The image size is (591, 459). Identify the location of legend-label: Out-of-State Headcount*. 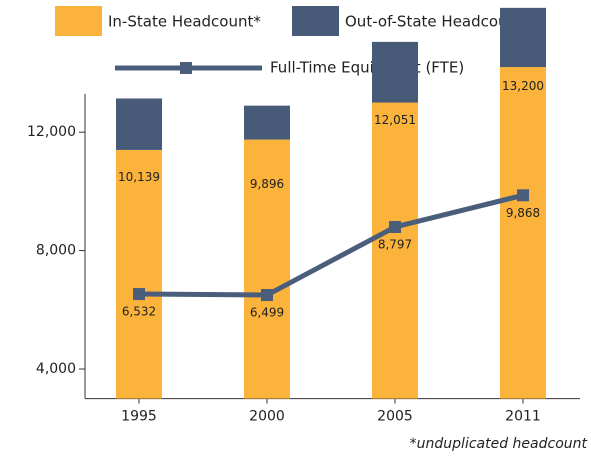
(438, 22).